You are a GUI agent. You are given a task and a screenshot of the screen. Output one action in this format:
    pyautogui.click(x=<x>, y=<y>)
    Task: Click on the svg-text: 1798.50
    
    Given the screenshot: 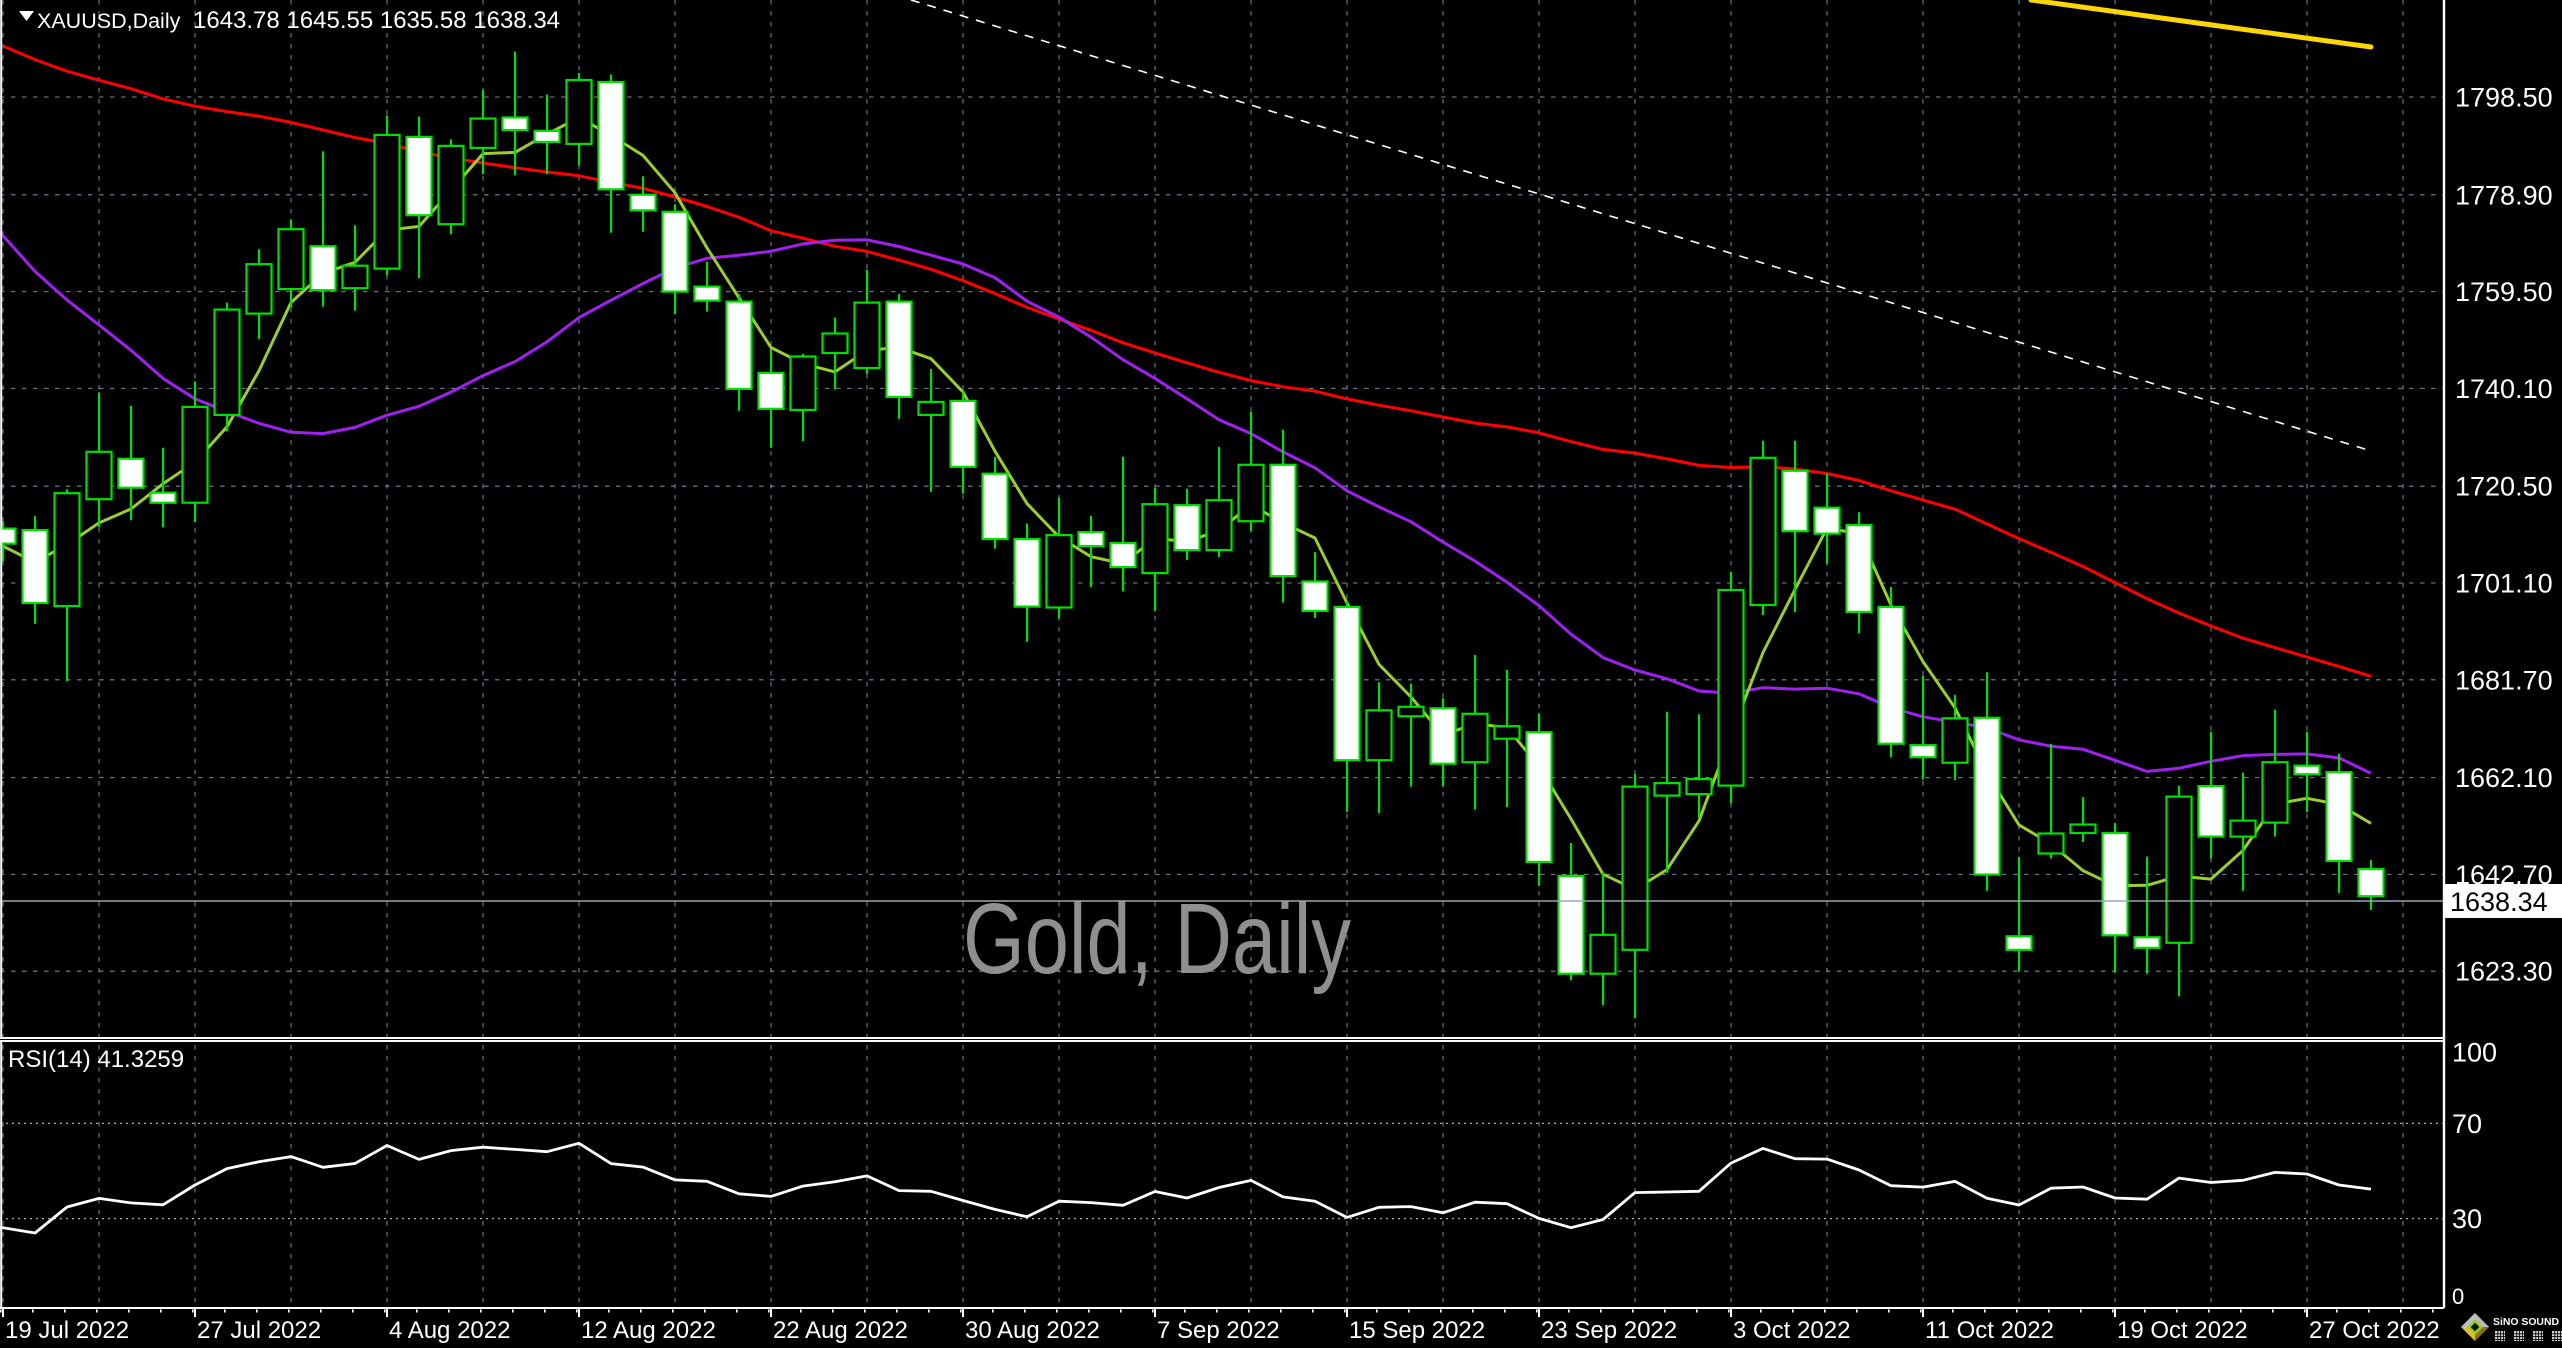 What is the action you would take?
    pyautogui.click(x=2504, y=98)
    